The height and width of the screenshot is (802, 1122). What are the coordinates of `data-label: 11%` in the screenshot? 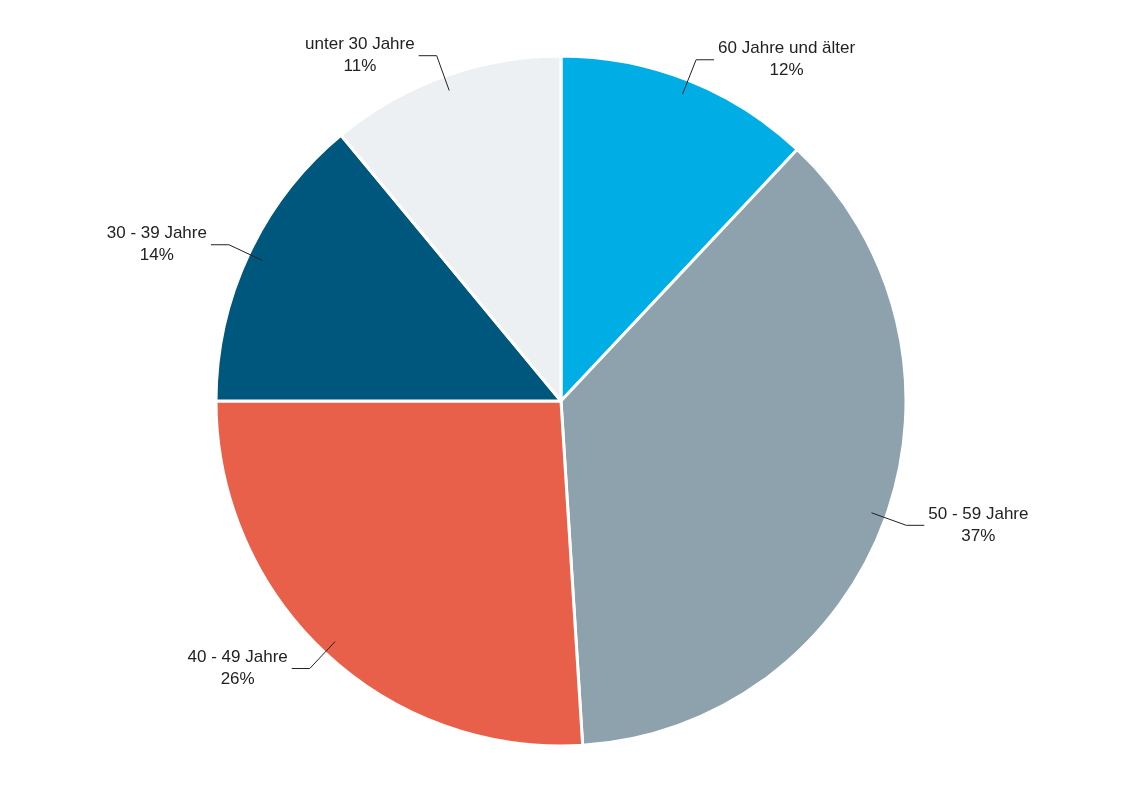 It's located at (360, 66).